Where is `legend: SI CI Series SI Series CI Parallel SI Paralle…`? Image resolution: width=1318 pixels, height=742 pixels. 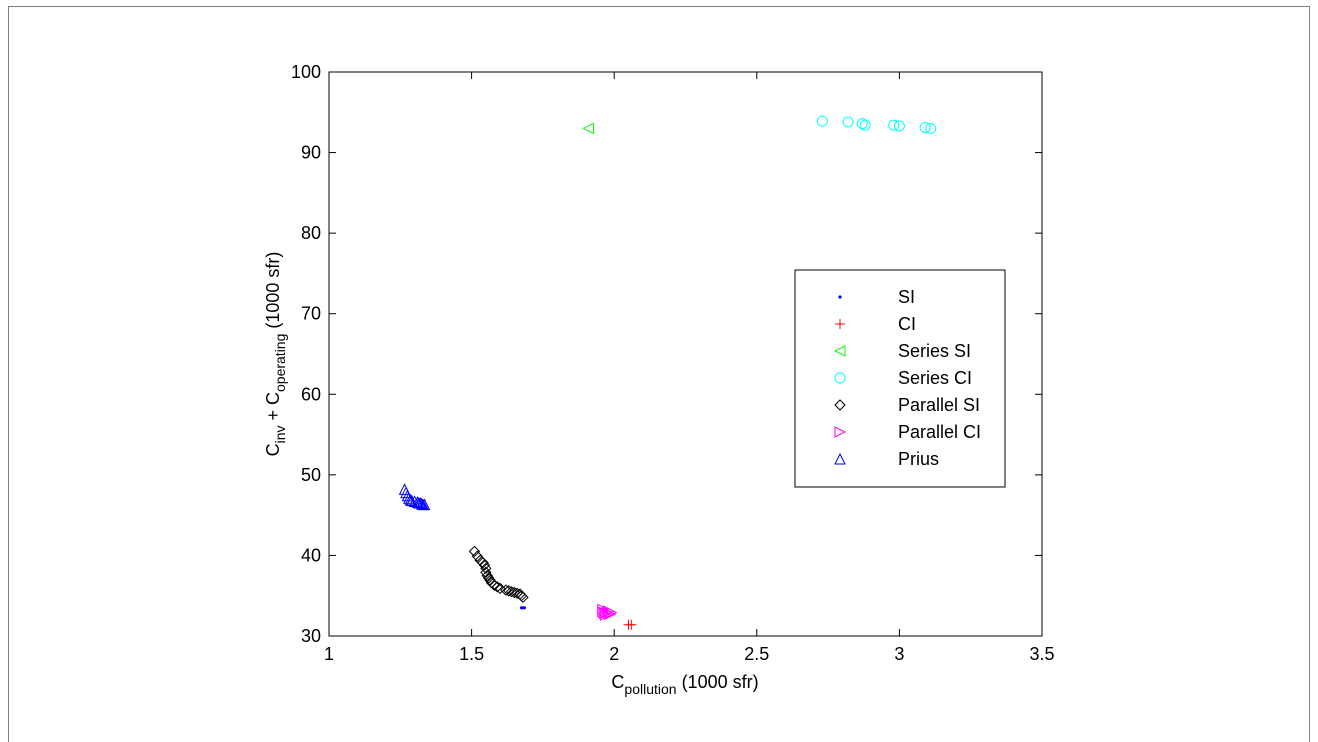 legend: SI CI Series SI Series CI Parallel SI Paralle… is located at coordinates (900, 378).